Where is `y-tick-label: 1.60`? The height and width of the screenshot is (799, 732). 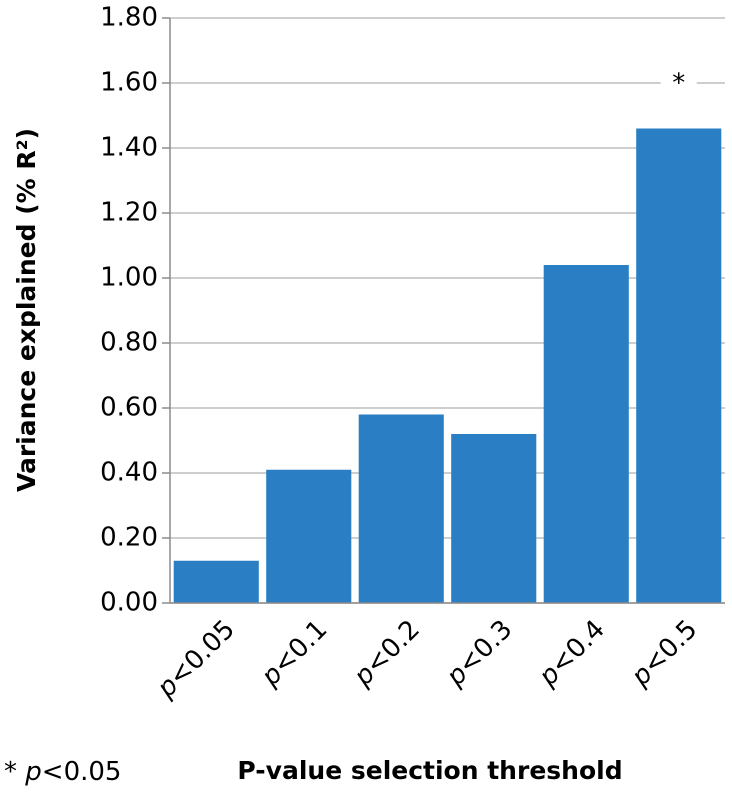 y-tick-label: 1.60 is located at coordinates (129, 83).